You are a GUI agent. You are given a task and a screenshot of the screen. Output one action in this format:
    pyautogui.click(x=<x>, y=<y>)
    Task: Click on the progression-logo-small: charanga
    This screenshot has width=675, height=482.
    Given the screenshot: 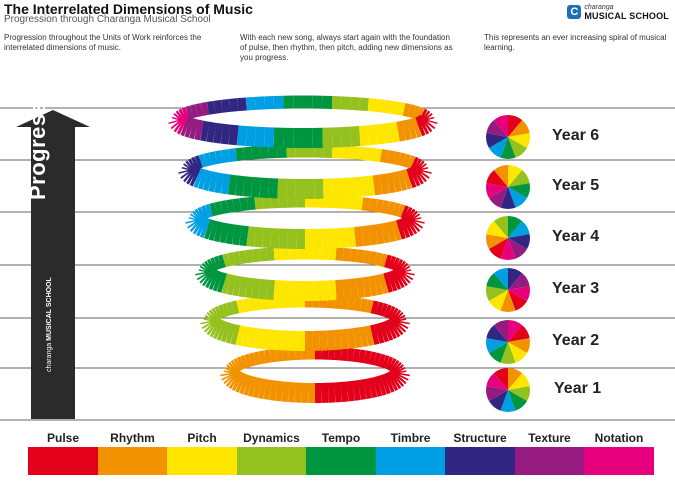 What is the action you would take?
    pyautogui.click(x=49, y=357)
    